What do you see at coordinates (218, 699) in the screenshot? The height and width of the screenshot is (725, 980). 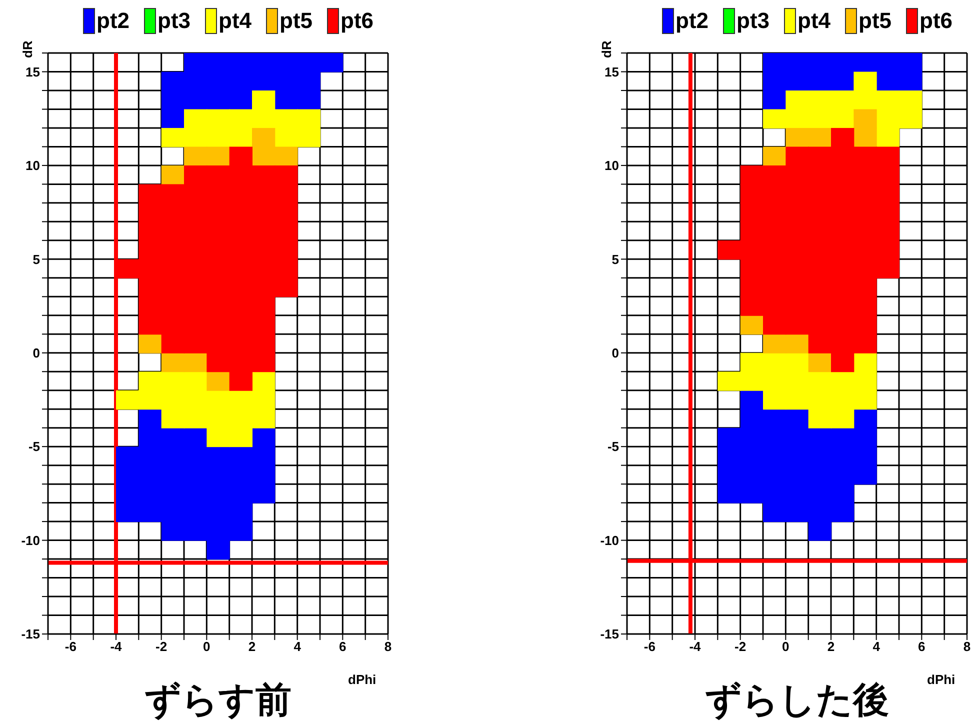 I see `text: ずらす前` at bounding box center [218, 699].